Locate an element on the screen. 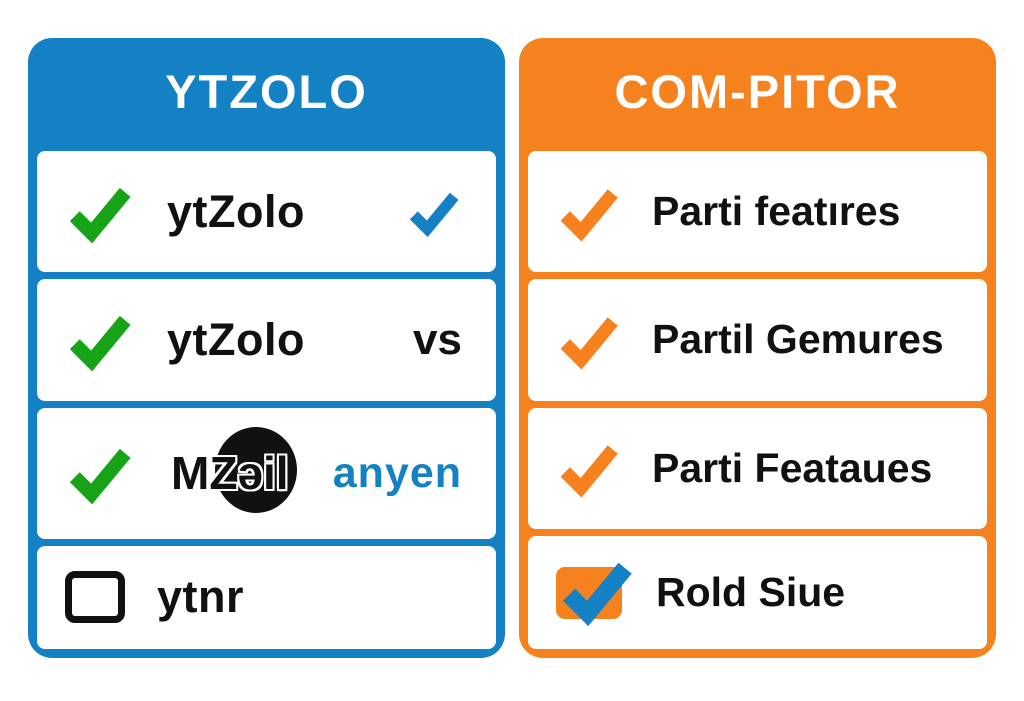 This screenshot has height=701, width=1024. right-card-title: COM-PITOR is located at coordinates (757, 91).